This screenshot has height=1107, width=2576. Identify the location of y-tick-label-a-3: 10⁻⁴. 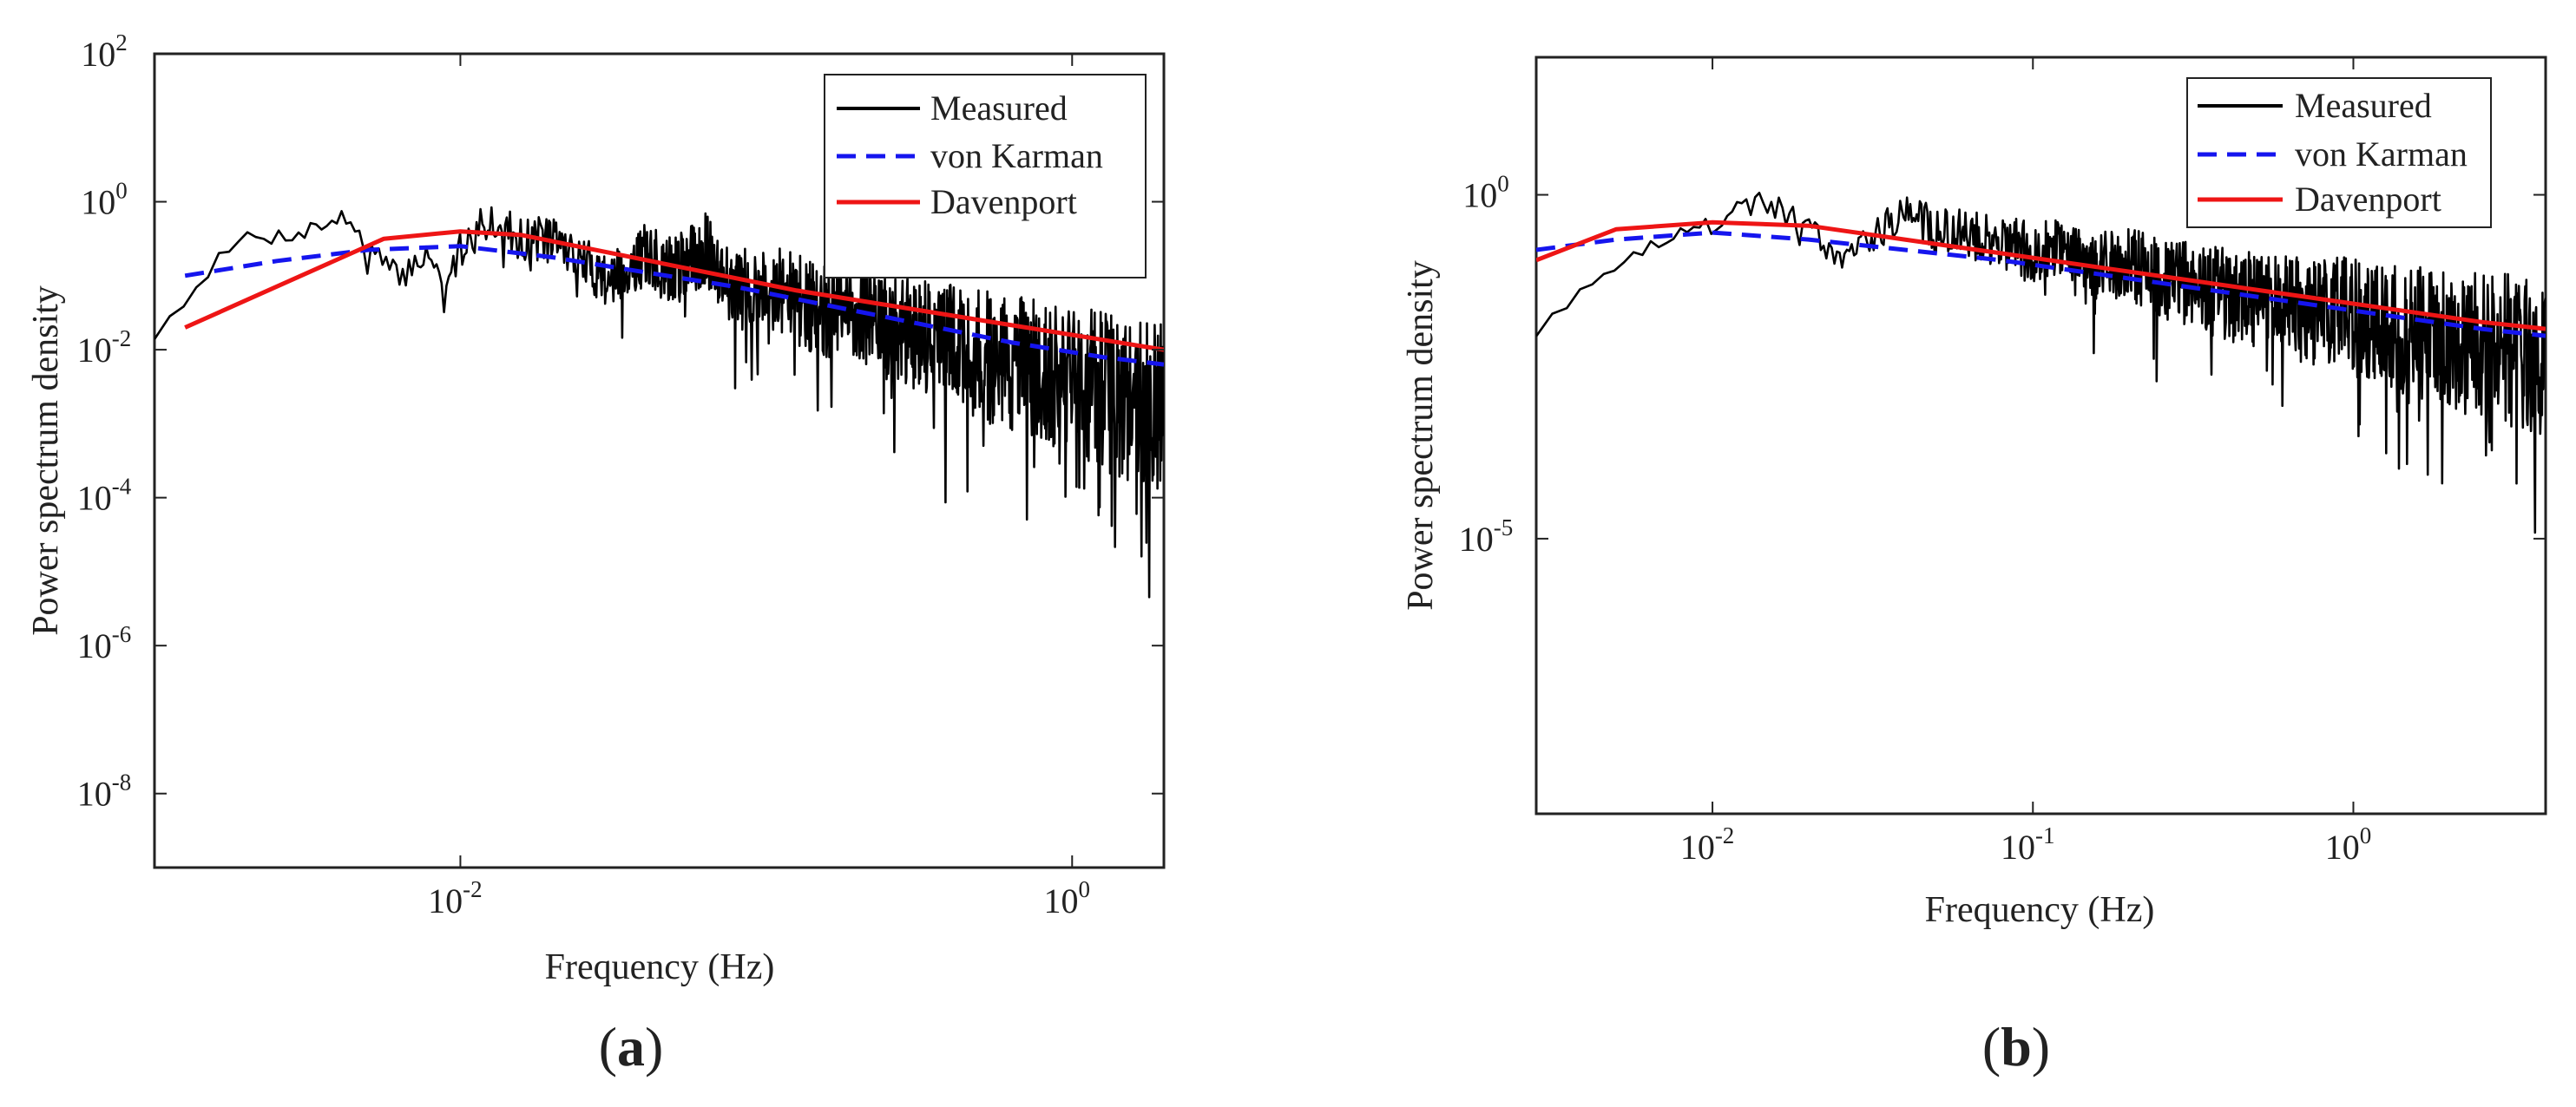
(105, 496).